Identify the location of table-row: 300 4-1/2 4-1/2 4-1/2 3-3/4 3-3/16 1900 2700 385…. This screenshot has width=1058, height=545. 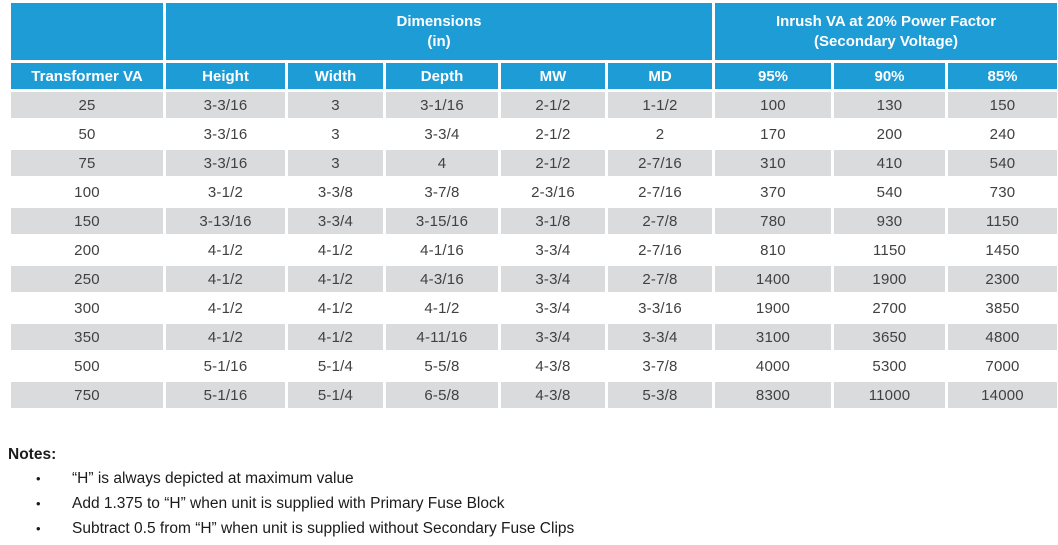
(534, 308).